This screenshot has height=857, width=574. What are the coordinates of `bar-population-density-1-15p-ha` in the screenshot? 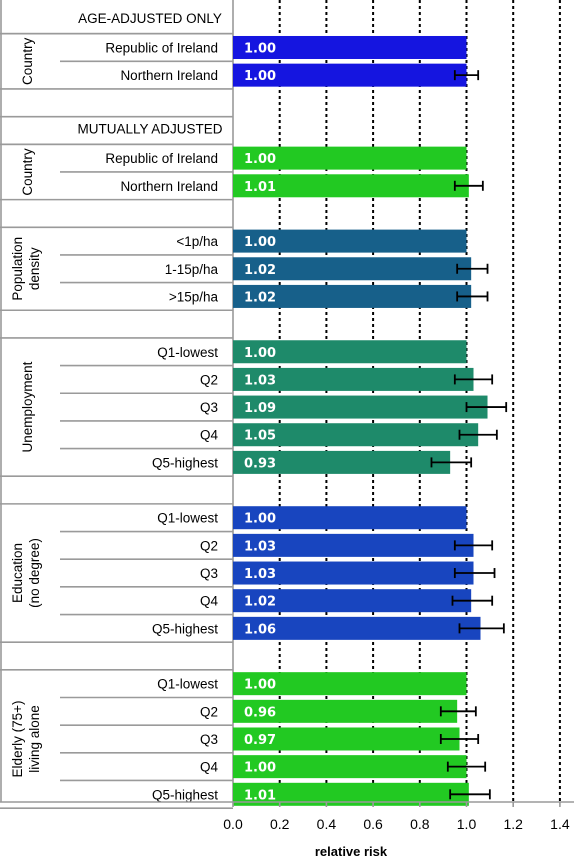 It's located at (352, 269).